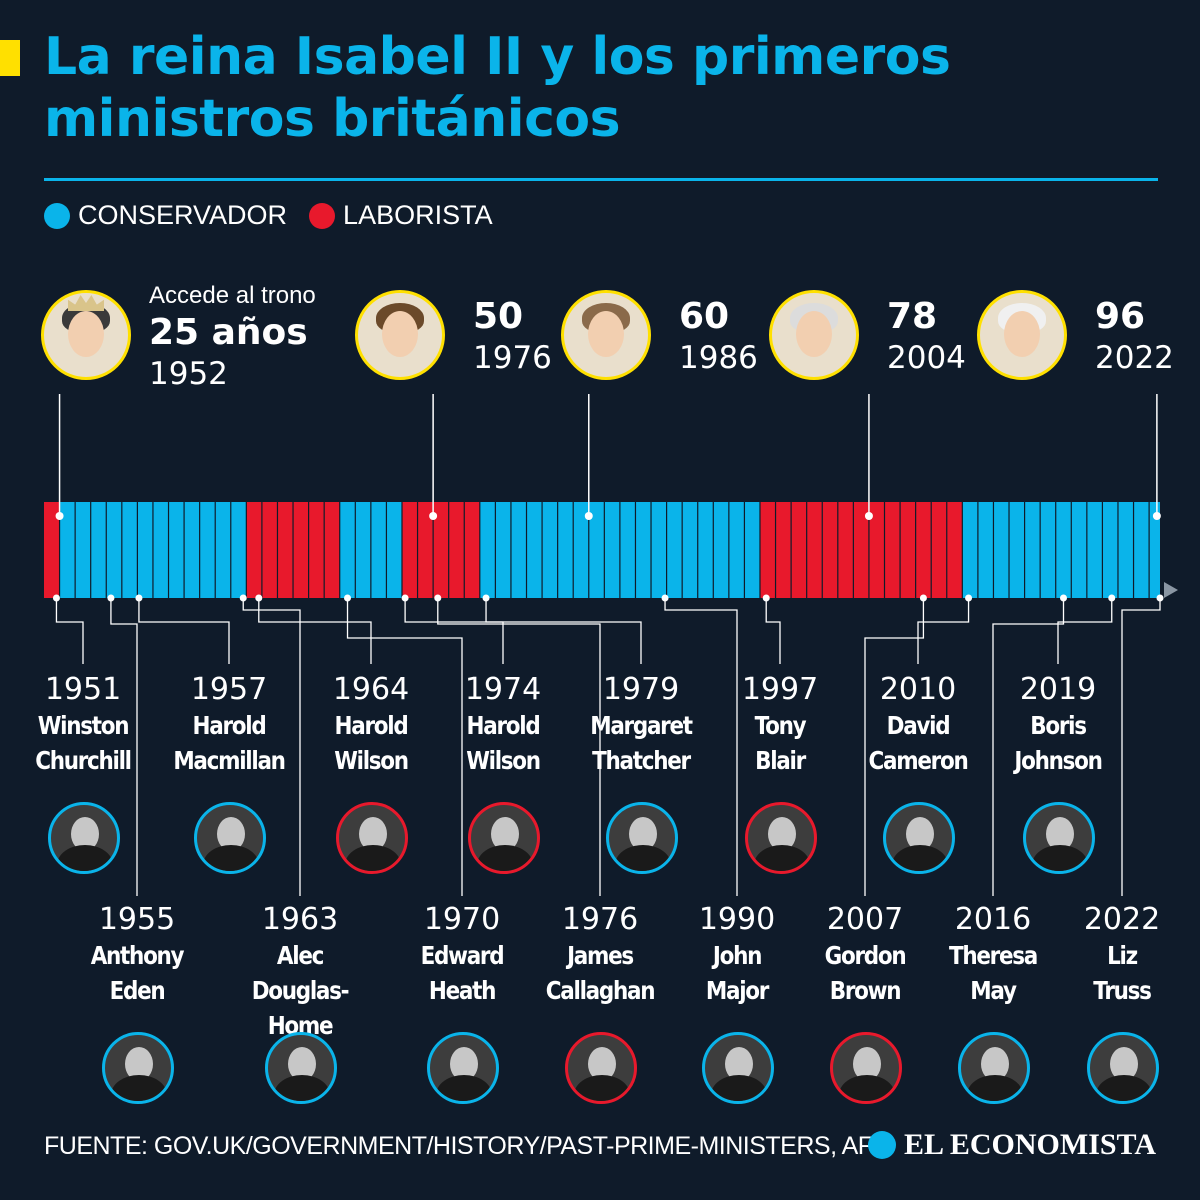 The width and height of the screenshot is (1200, 1200). What do you see at coordinates (10, 58) in the screenshot?
I see `title-accent-bar` at bounding box center [10, 58].